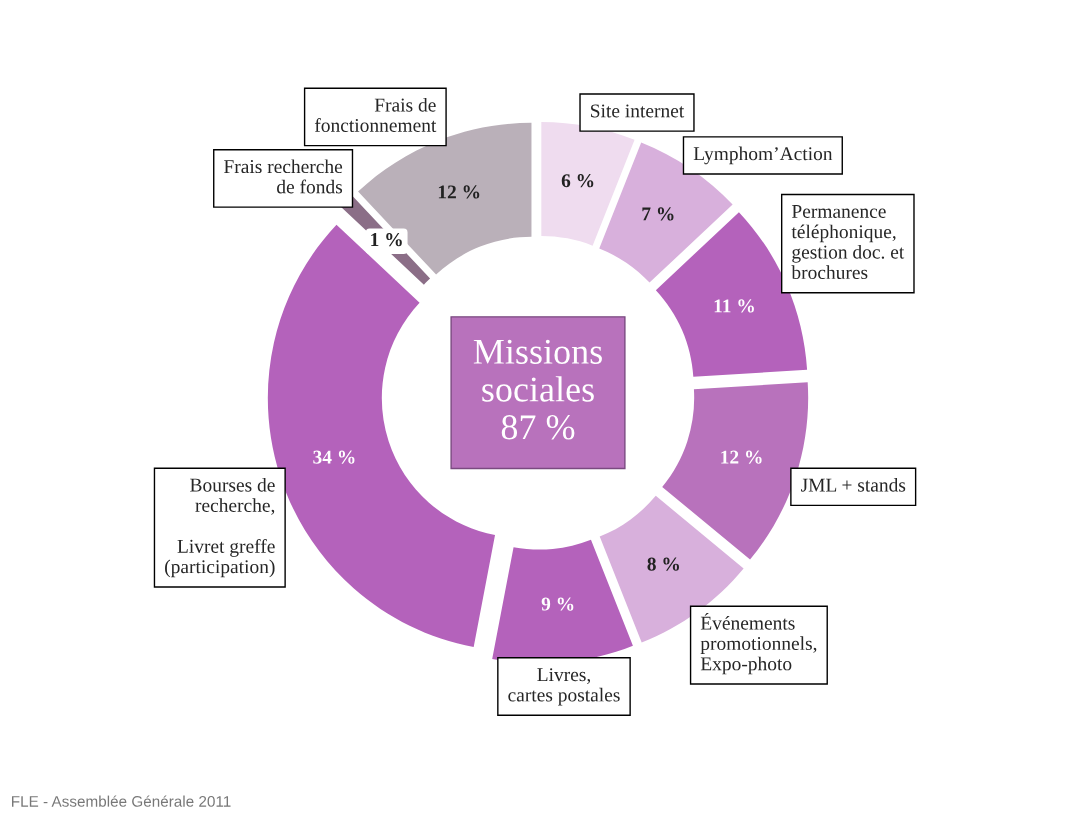 Image resolution: width=1076 pixels, height=818 pixels. What do you see at coordinates (564, 687) in the screenshot?
I see `slice-label: Livres, cartes postales` at bounding box center [564, 687].